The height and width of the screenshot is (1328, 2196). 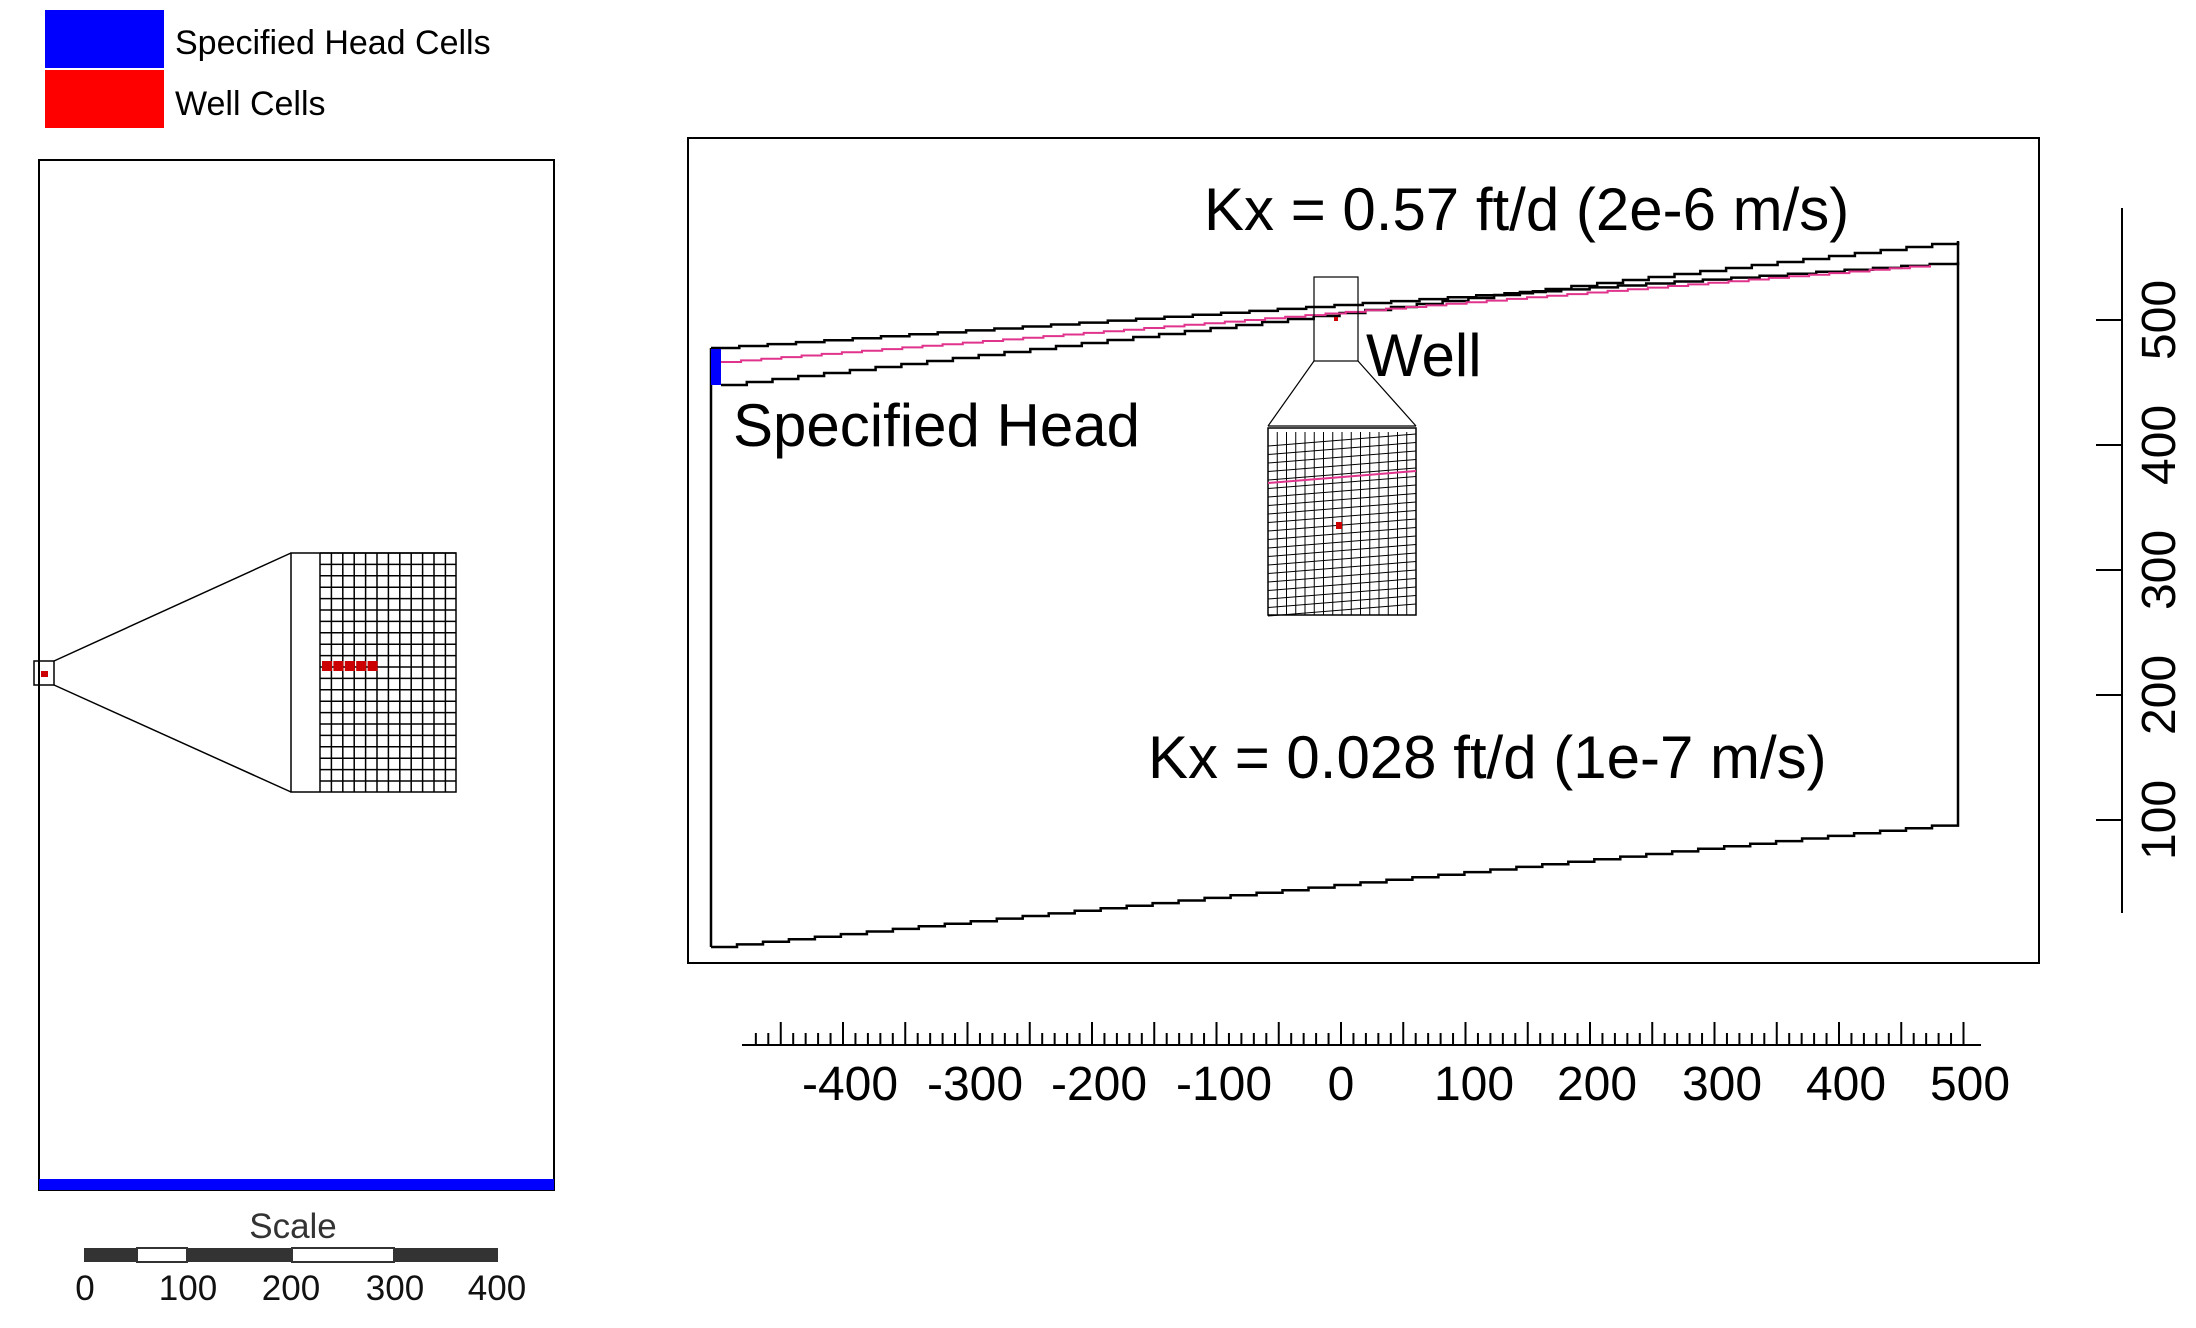 I want to click on x-tick-label: 500, so click(x=1970, y=1084).